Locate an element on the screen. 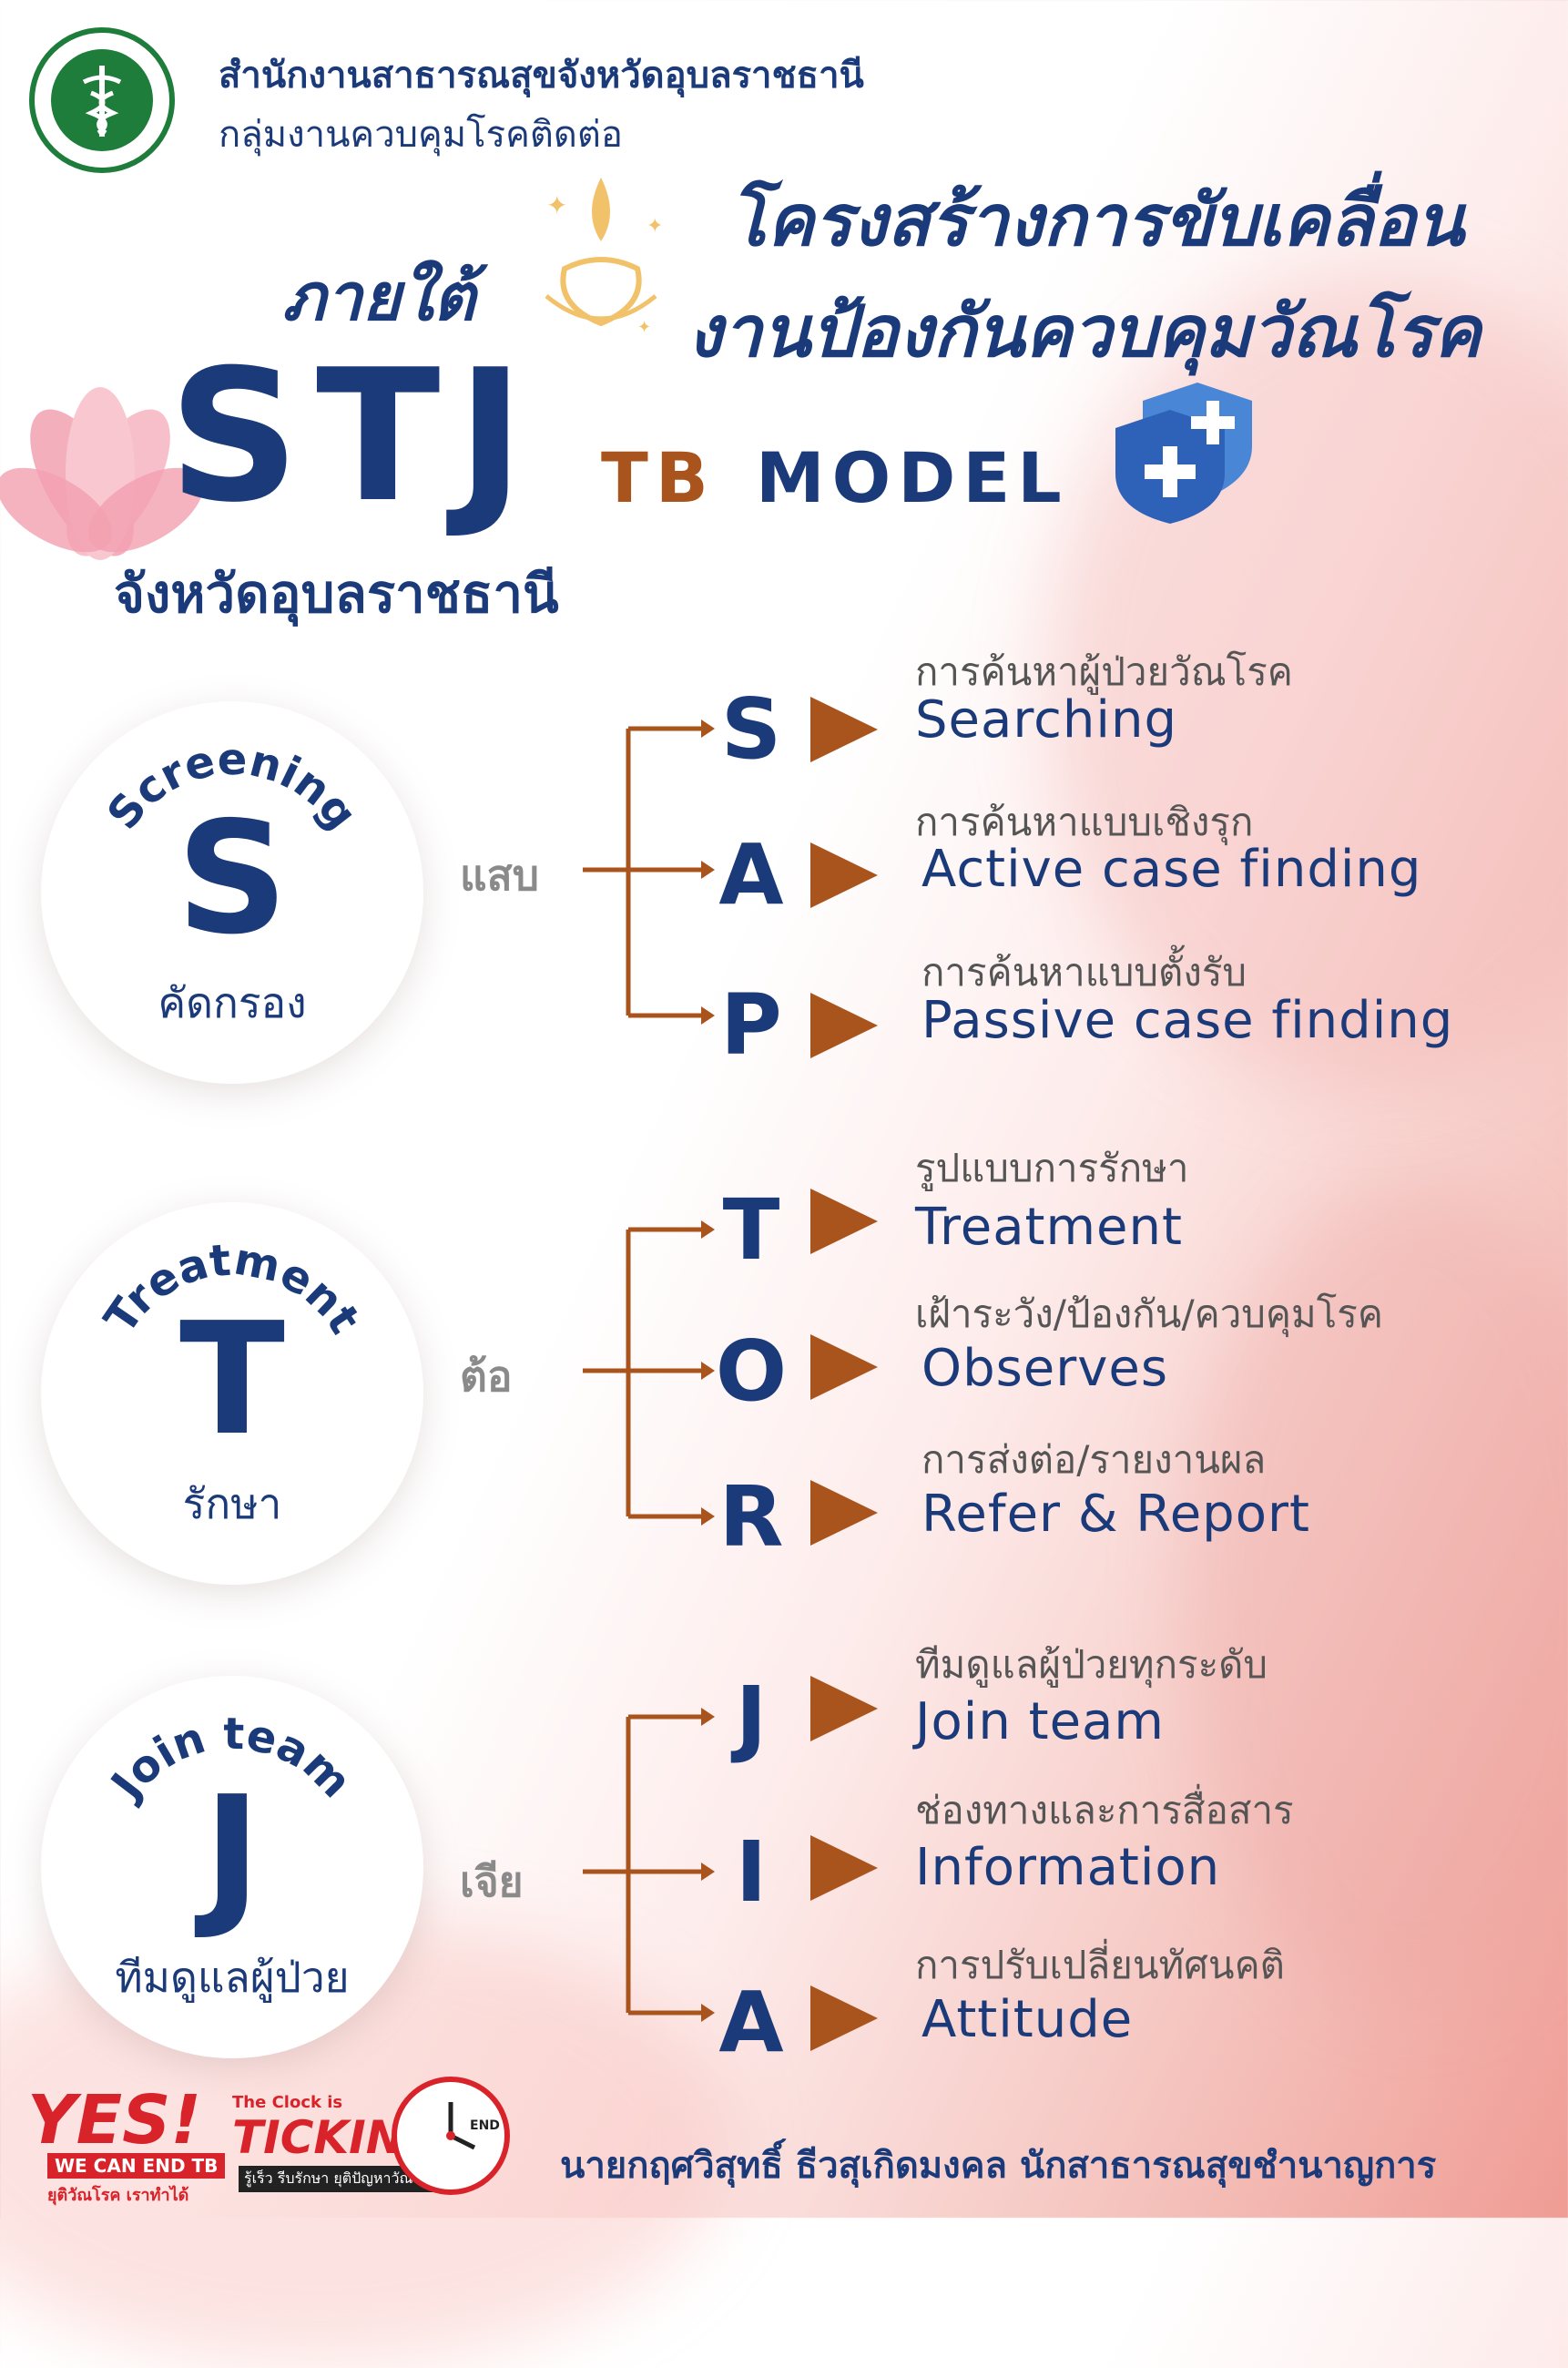 Image resolution: width=1568 pixels, height=2368 pixels. item-letter-j: J is located at coordinates (751, 1718).